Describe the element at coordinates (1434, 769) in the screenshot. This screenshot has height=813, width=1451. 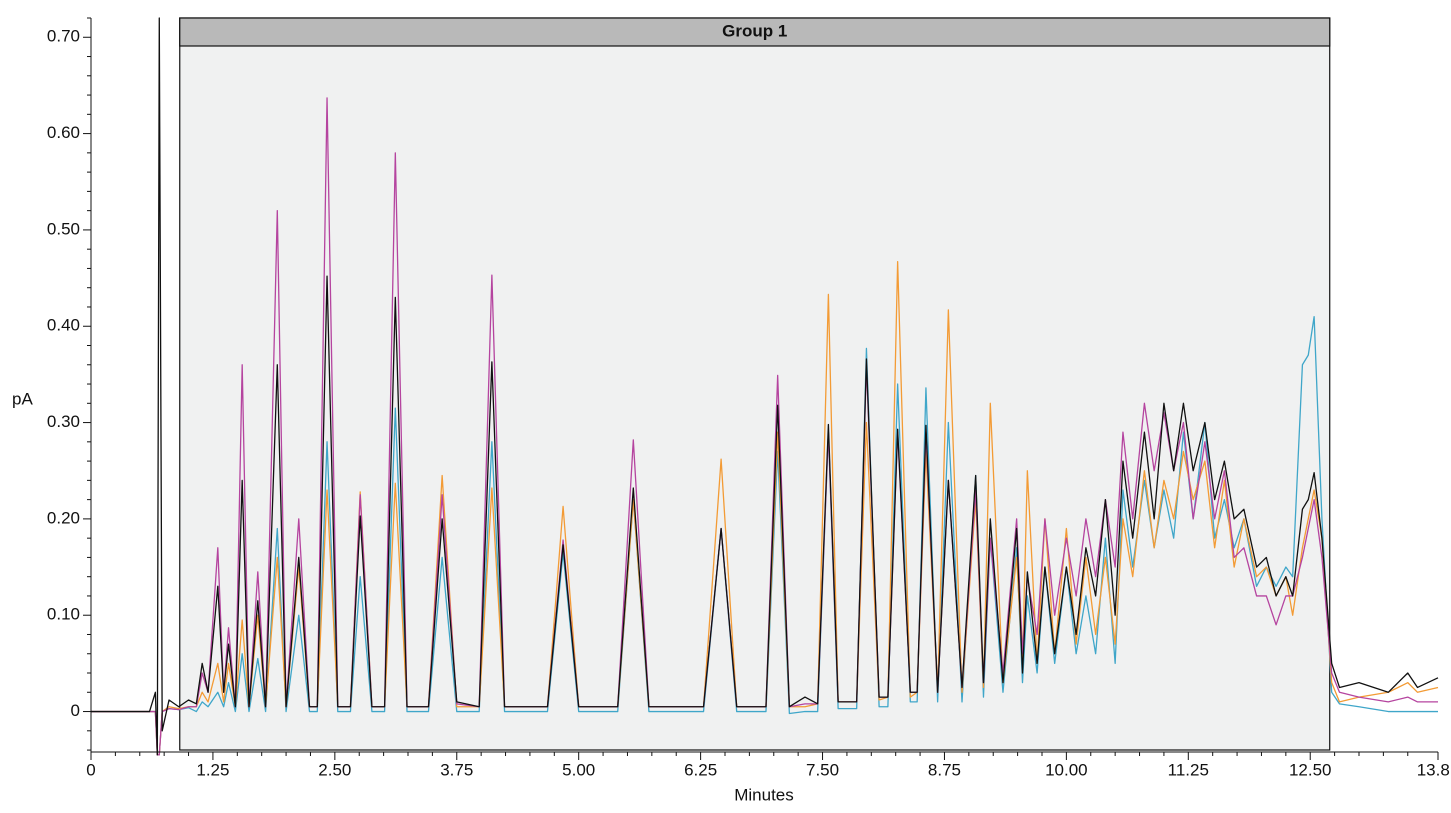
I see `x-tick-label: 13.81` at that location.